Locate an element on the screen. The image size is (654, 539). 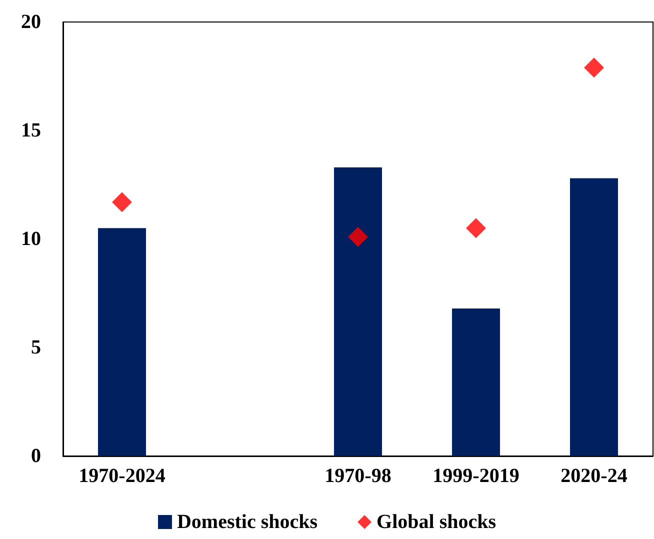
legend-label: Global shocks is located at coordinates (436, 522).